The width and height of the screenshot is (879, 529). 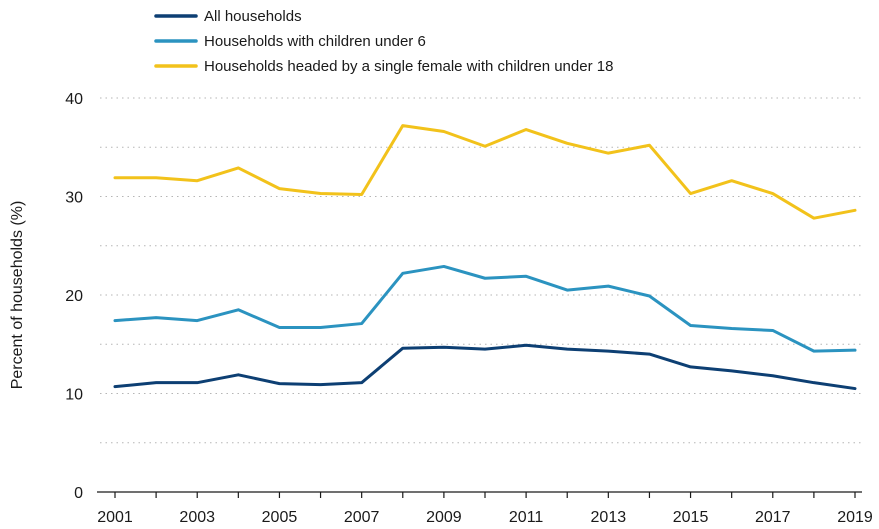 I want to click on legend-label-all-households: All households, so click(x=253, y=16).